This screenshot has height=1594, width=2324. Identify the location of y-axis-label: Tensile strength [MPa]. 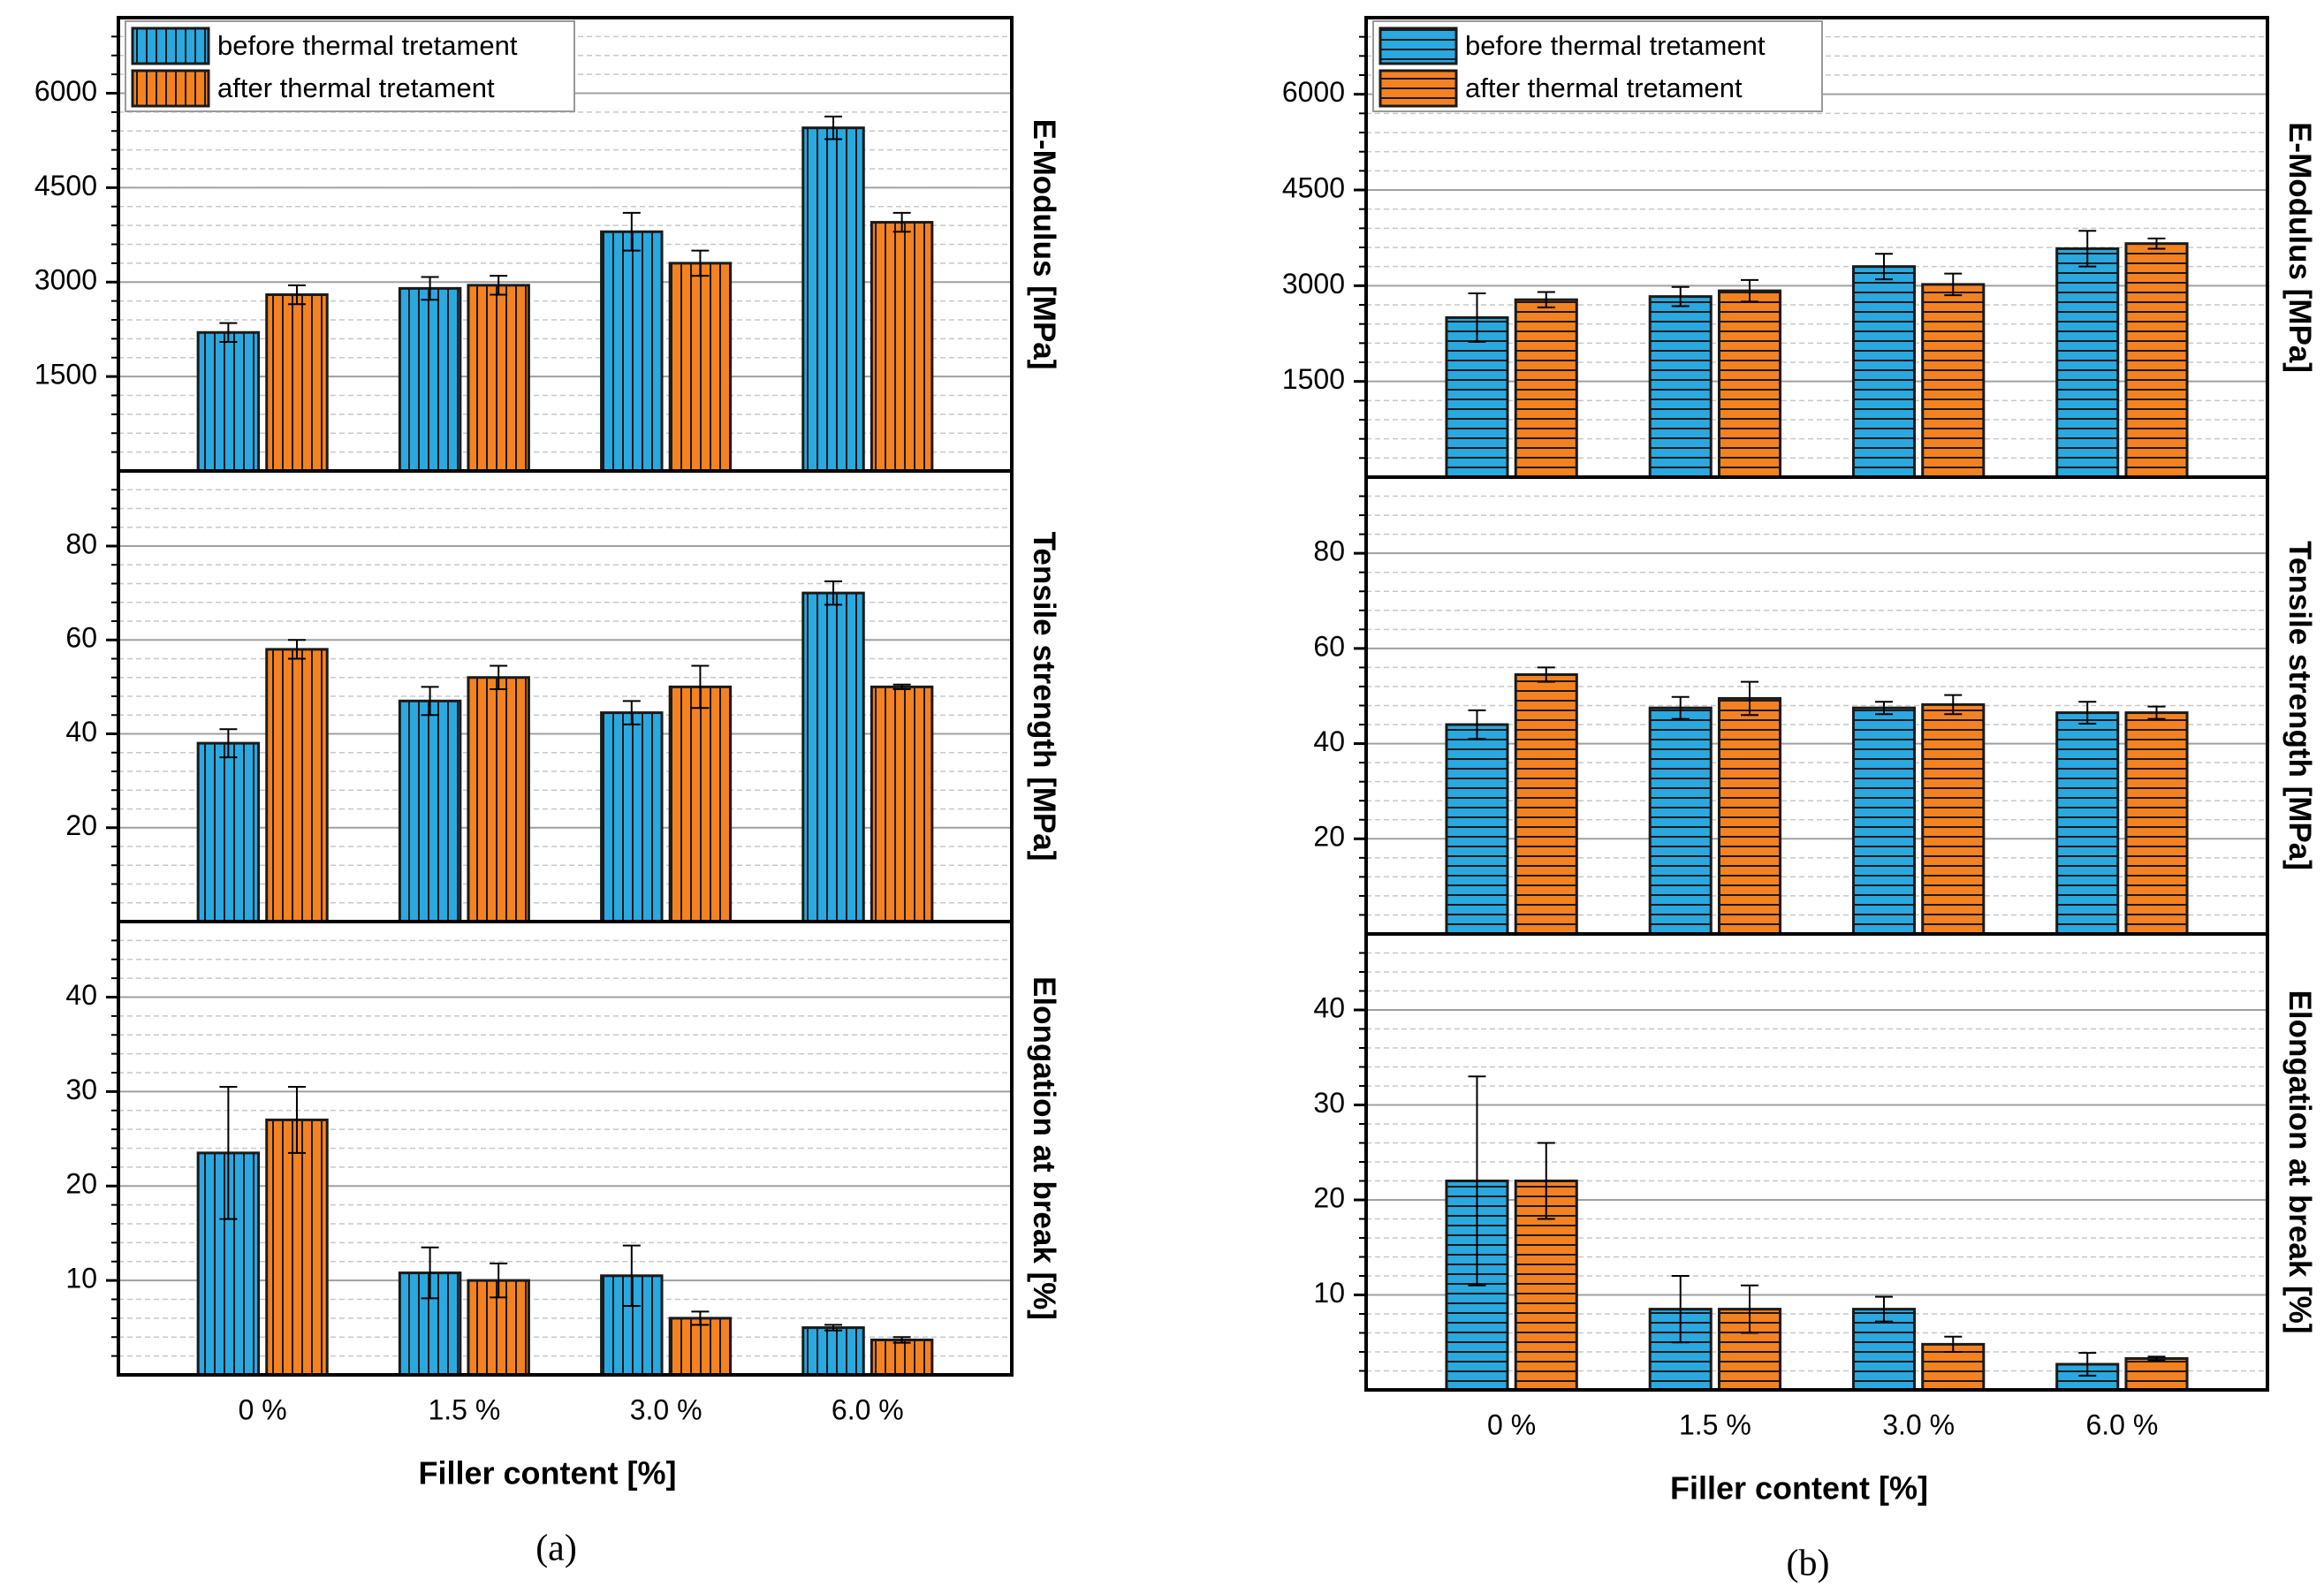
(1044, 697).